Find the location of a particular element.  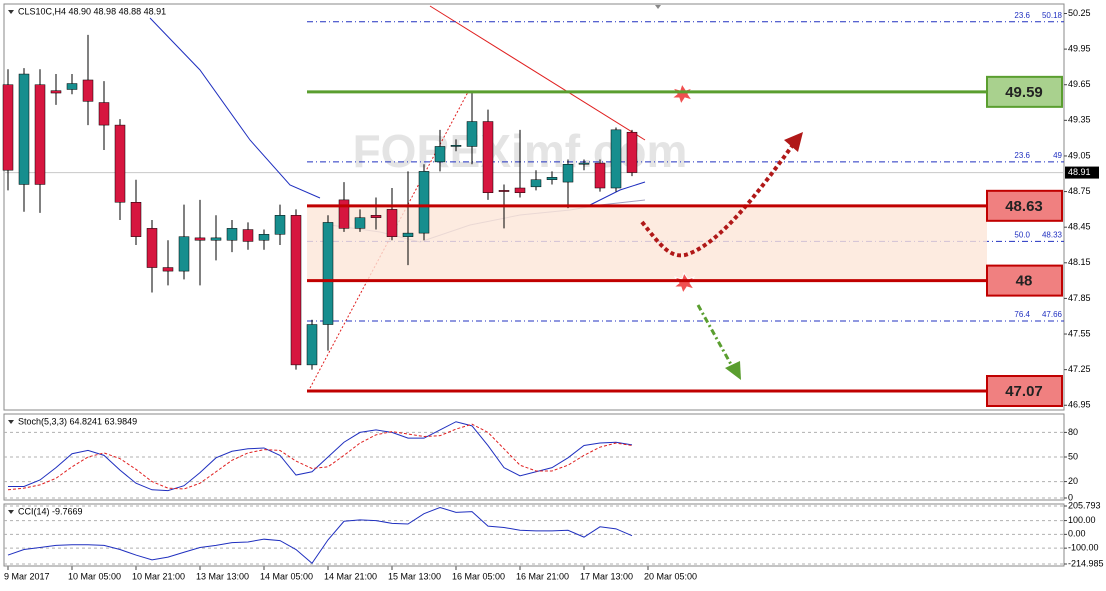

y-tick-label: 80 is located at coordinates (1073, 432).